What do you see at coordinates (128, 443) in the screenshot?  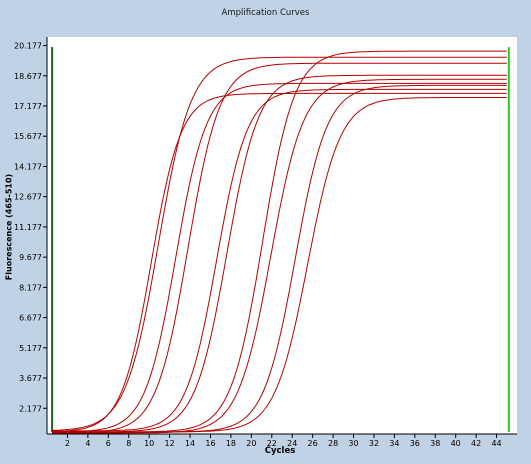 I see `x-tick-label: 8` at bounding box center [128, 443].